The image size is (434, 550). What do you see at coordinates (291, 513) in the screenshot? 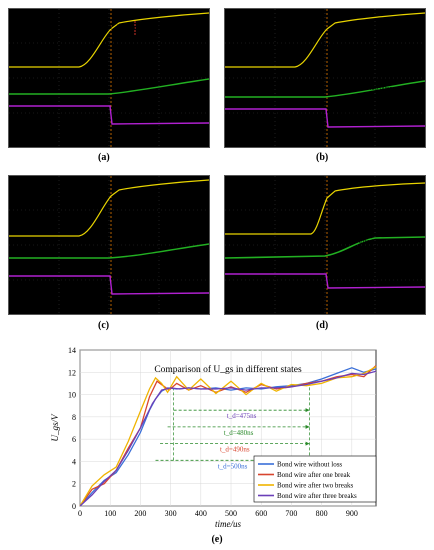
I see `x-tick-label: 700` at bounding box center [291, 513].